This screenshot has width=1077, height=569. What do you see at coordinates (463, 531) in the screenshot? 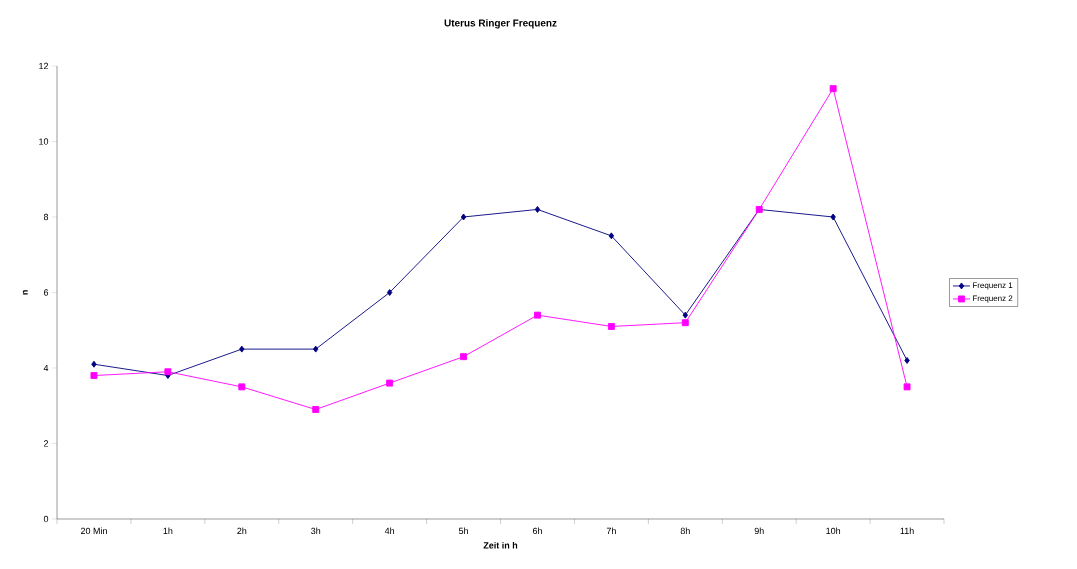
I see `x-tick-label: 5h` at bounding box center [463, 531].